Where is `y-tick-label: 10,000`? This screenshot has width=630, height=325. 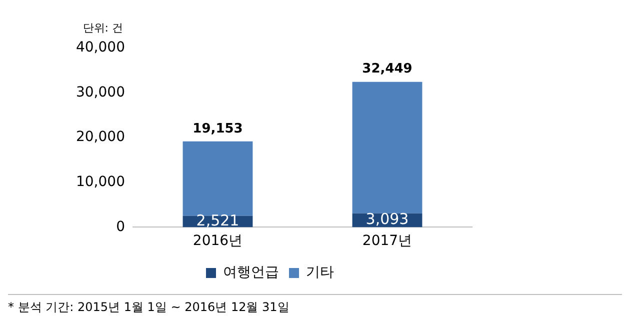
y-tick-label: 10,000 is located at coordinates (100, 182).